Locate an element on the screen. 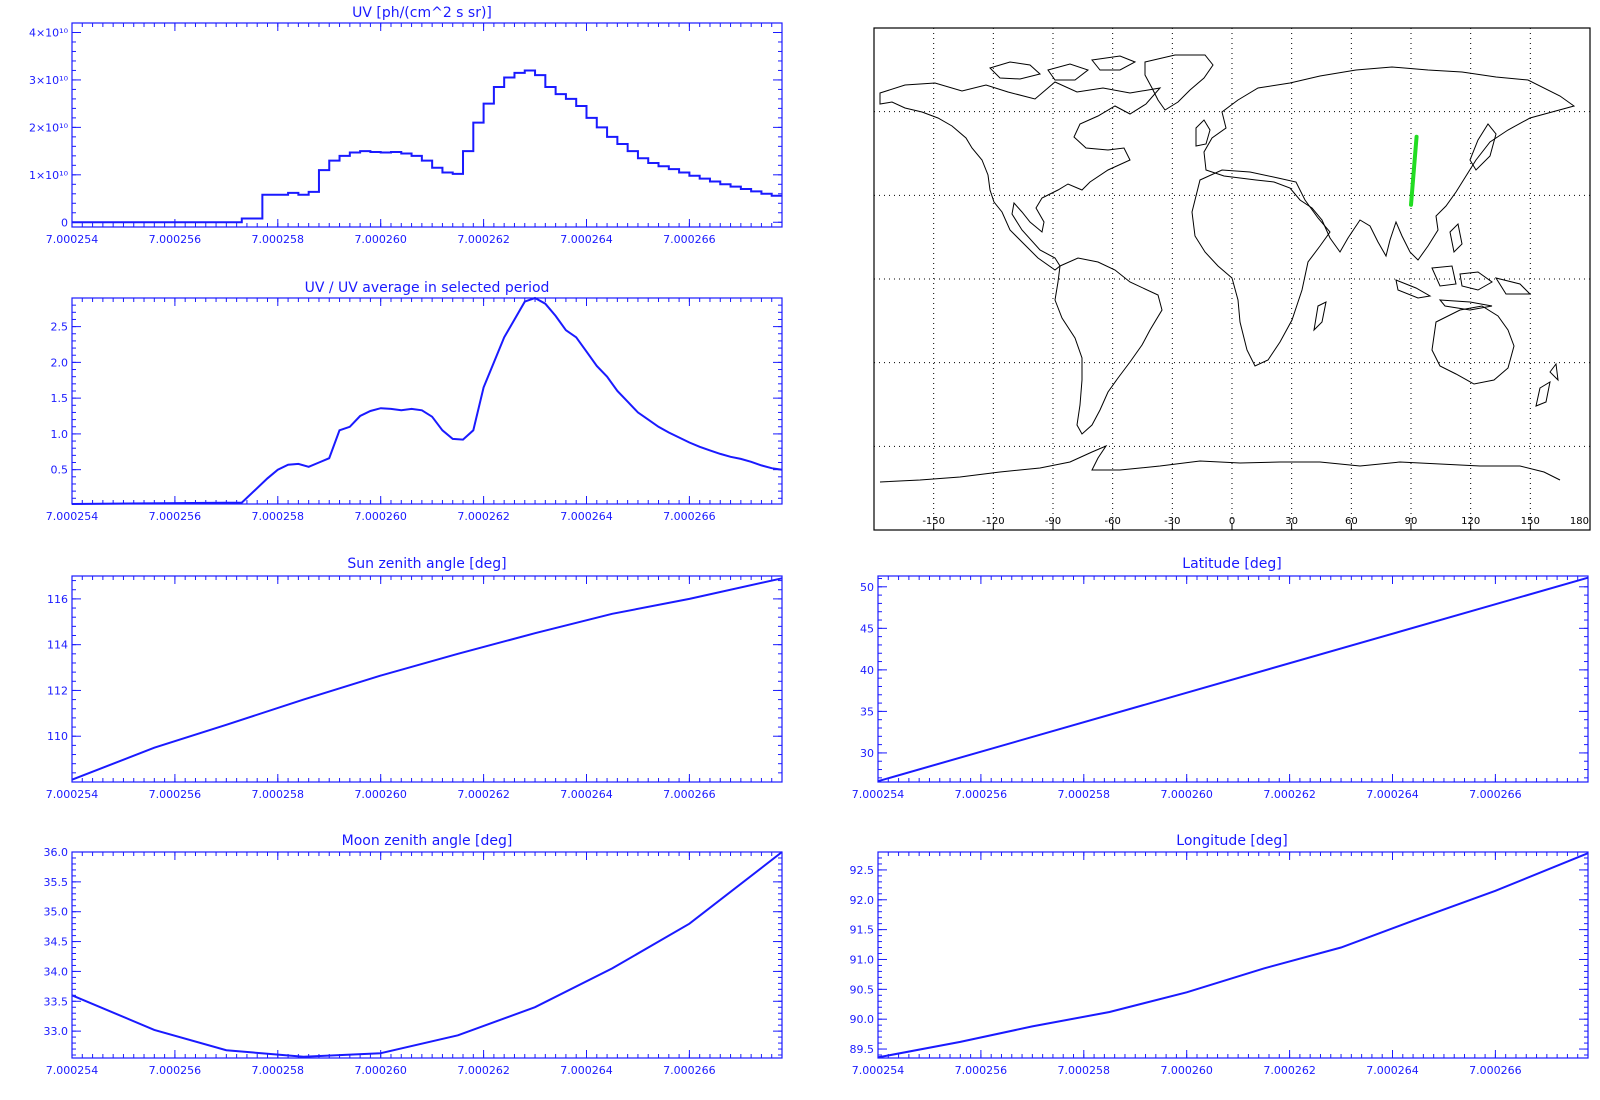 The image size is (1600, 1100). y-tick-label: 3×10¹⁰ is located at coordinates (49, 80).